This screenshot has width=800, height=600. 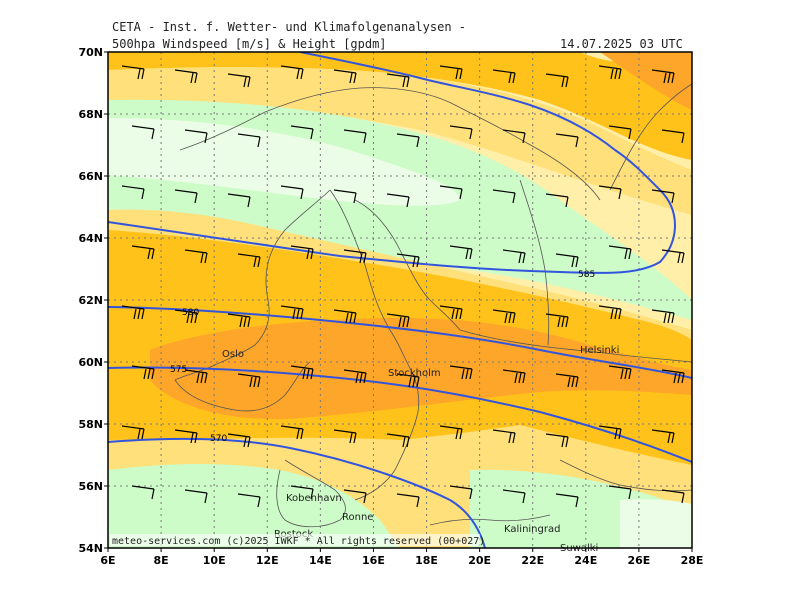 What do you see at coordinates (90, 486) in the screenshot?
I see `lat-tick-label: 56N` at bounding box center [90, 486].